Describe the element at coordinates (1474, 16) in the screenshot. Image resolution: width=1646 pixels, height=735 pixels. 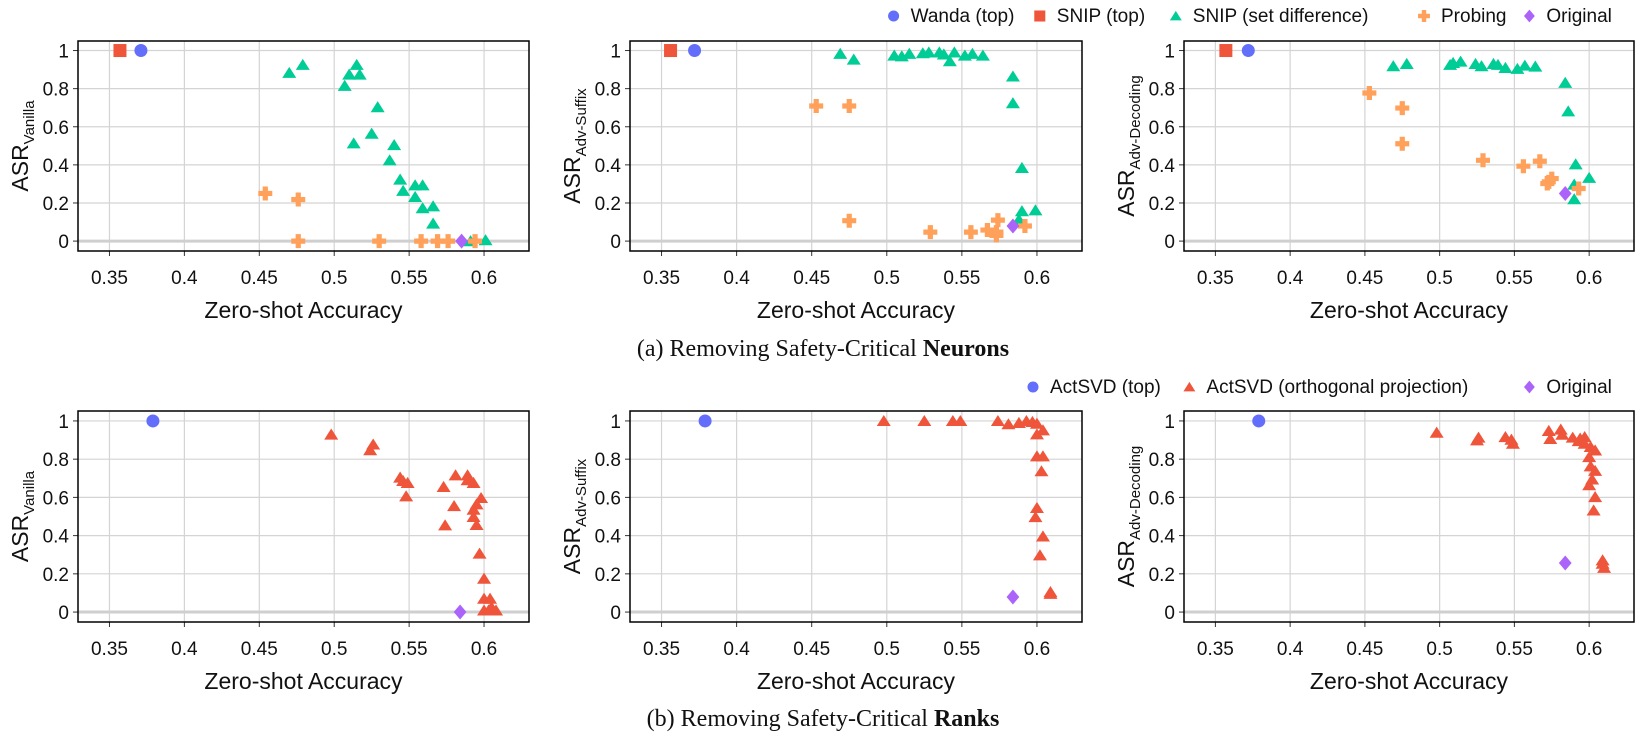
I see `legend-label: Probing` at that location.